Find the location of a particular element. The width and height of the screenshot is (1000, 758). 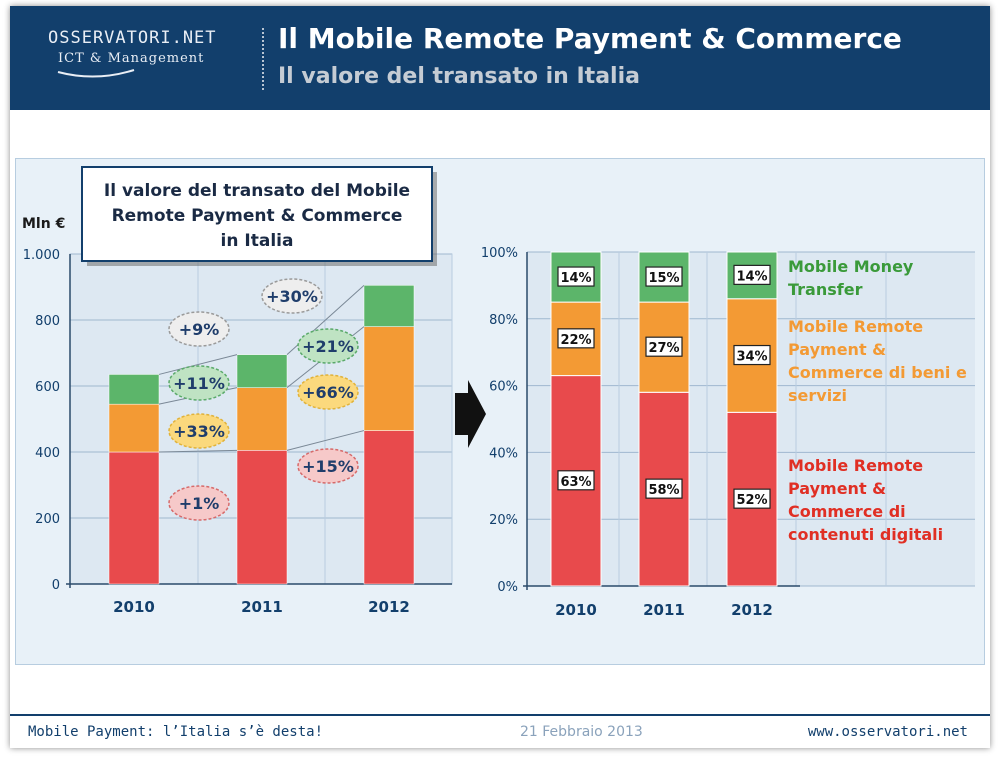

legend-item-text: contenuti digitali is located at coordinates (865, 534).